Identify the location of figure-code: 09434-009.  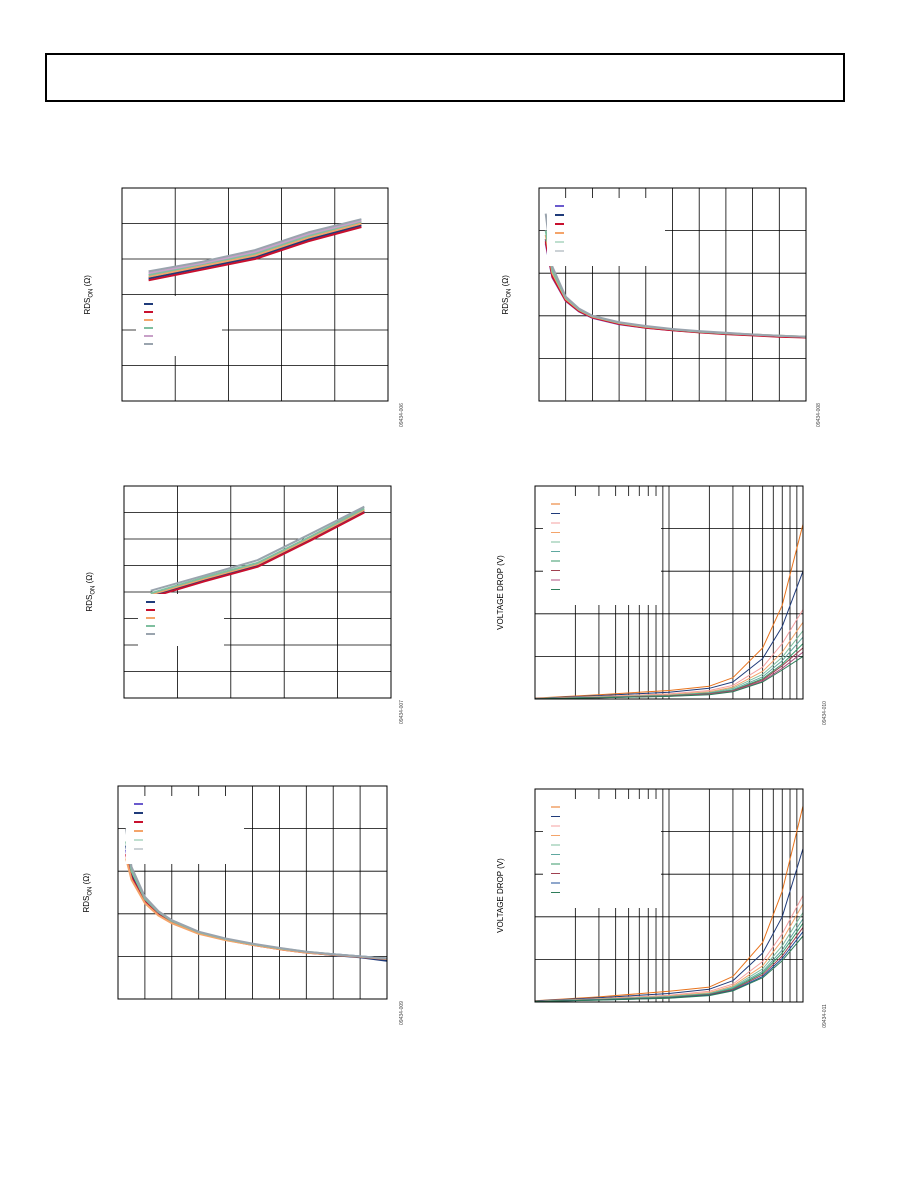
(401, 1013).